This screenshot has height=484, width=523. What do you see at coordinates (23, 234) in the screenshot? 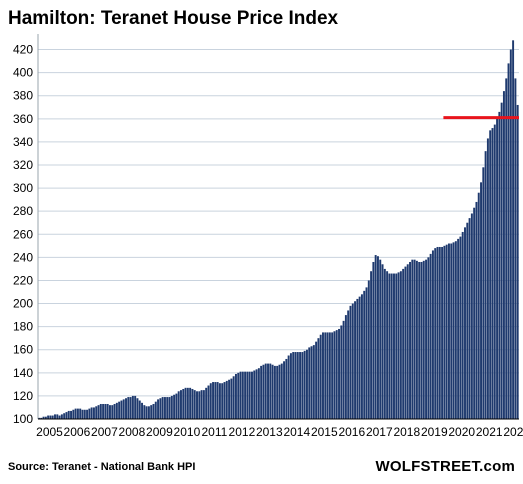
I see `y-tick-label: 260` at bounding box center [23, 234].